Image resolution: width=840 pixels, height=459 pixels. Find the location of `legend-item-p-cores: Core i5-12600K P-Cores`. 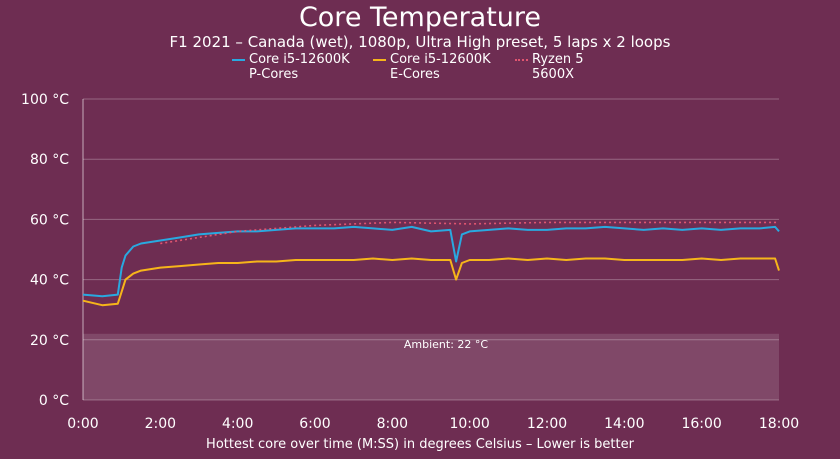

legend-item-p-cores: Core i5-12600K P-Cores is located at coordinates (291, 67).